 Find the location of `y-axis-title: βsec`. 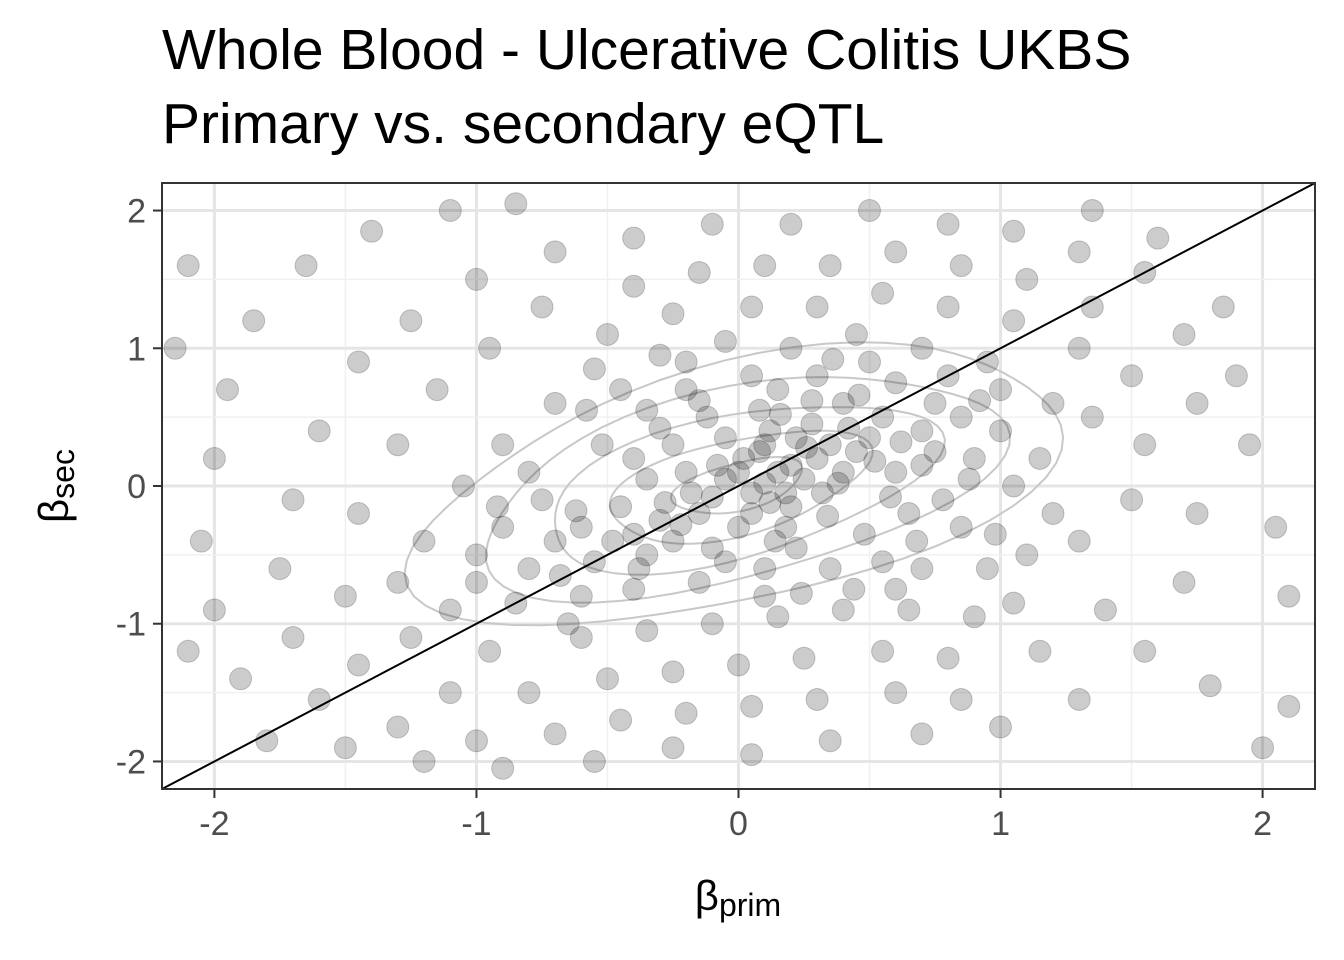

y-axis-title: βsec is located at coordinates (55, 486).